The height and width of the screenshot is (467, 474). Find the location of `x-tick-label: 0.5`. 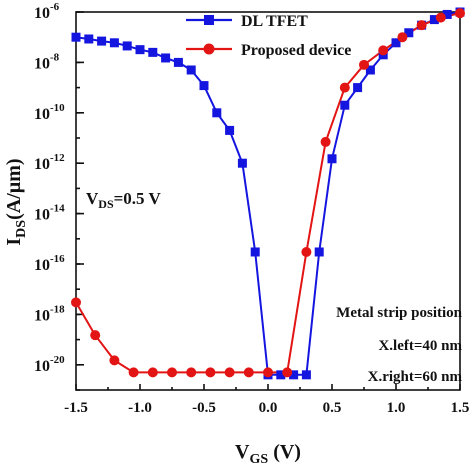

x-tick-label: 0.5 is located at coordinates (332, 408).